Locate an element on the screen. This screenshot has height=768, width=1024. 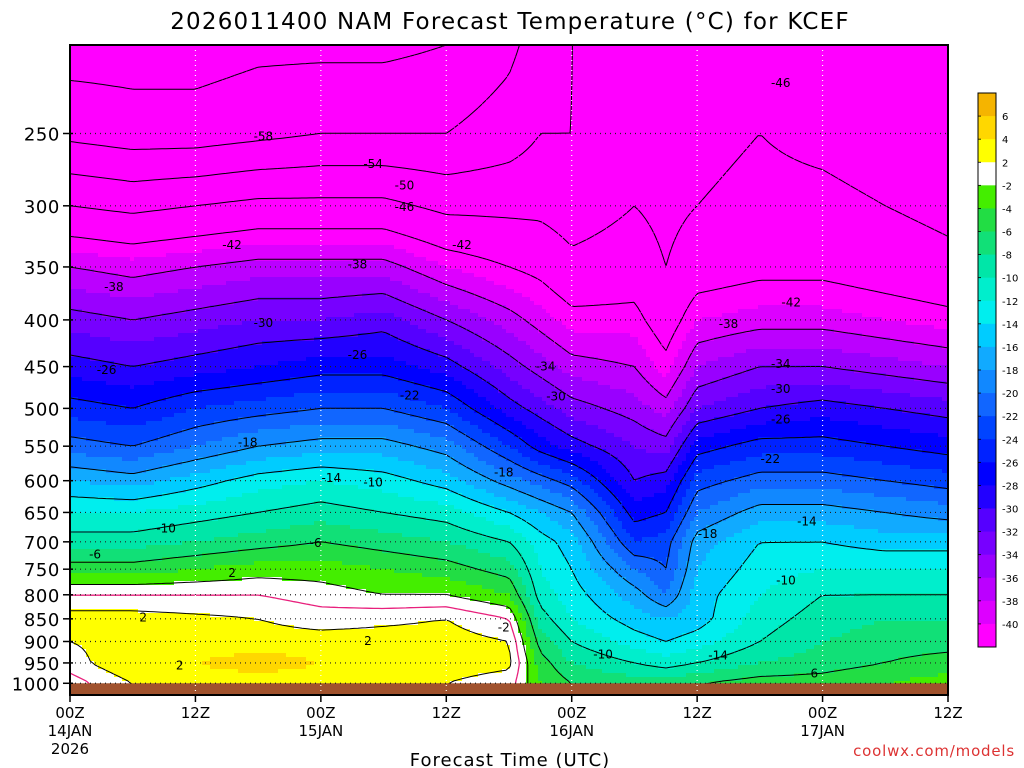
y-tick-label: 900 is located at coordinates (42, 642).